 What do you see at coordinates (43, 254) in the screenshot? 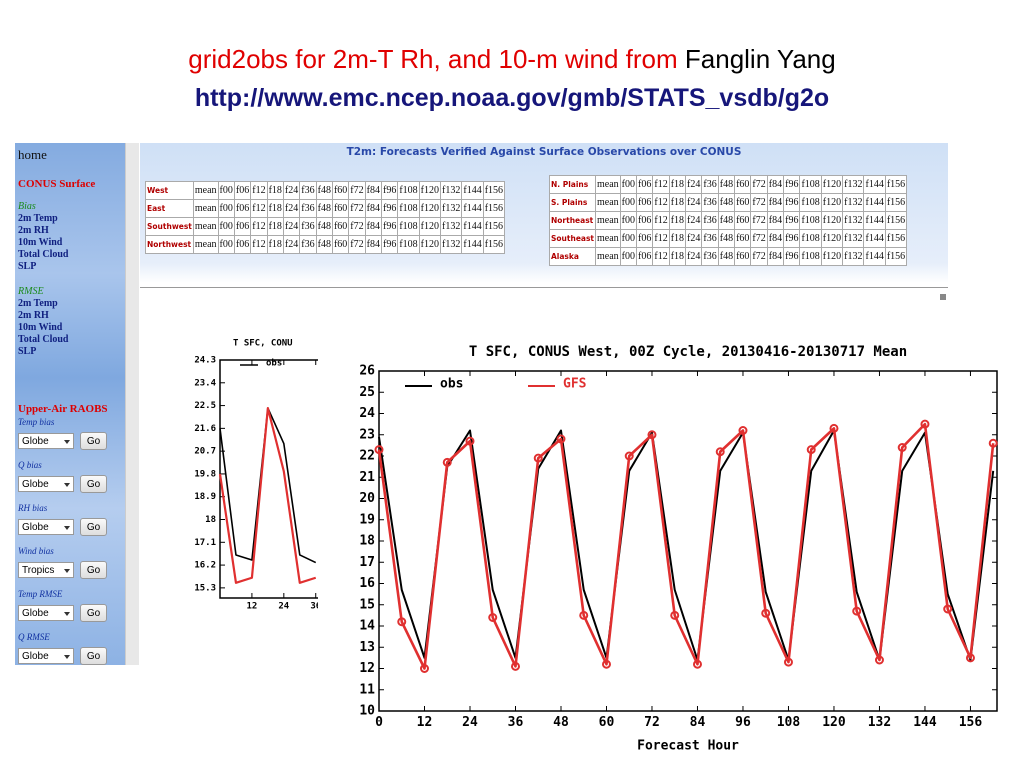
I see `nav-link: Total Cloud` at bounding box center [43, 254].